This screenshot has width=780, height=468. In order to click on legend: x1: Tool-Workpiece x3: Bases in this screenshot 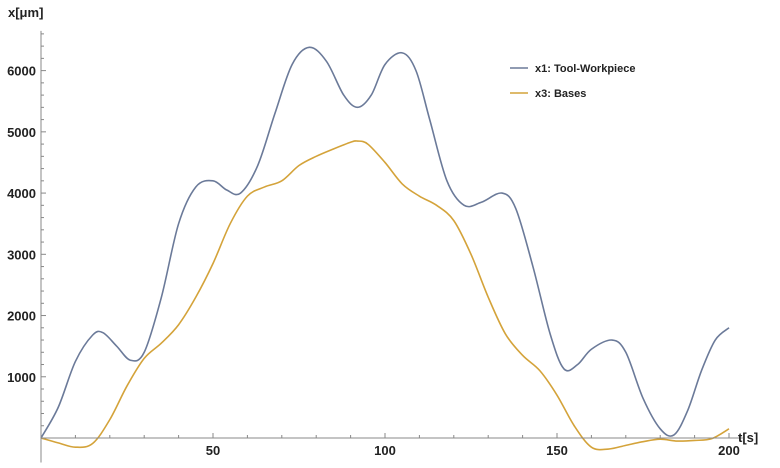, I will do `click(572, 81)`.